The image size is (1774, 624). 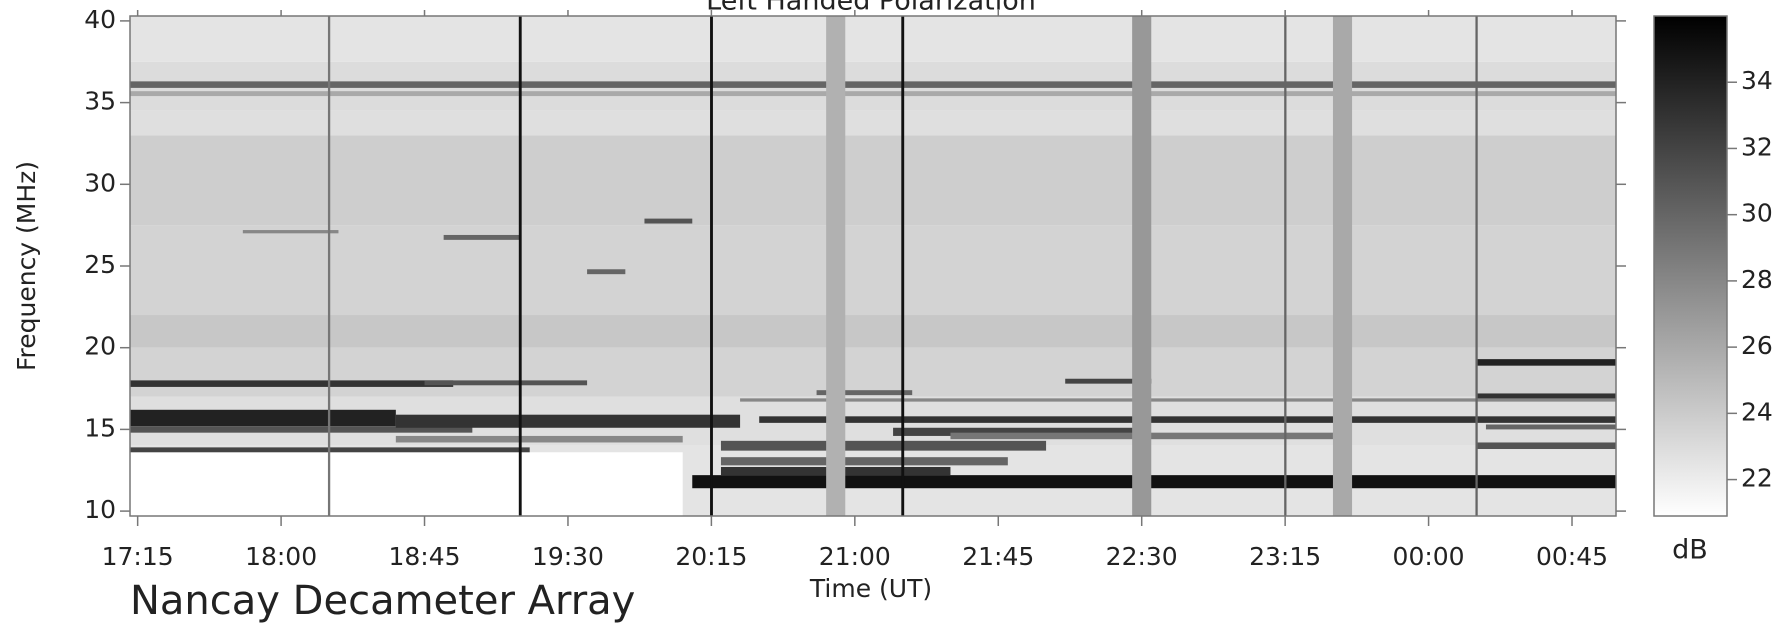 What do you see at coordinates (1757, 478) in the screenshot?
I see `colorbar-tick-label: 22` at bounding box center [1757, 478].